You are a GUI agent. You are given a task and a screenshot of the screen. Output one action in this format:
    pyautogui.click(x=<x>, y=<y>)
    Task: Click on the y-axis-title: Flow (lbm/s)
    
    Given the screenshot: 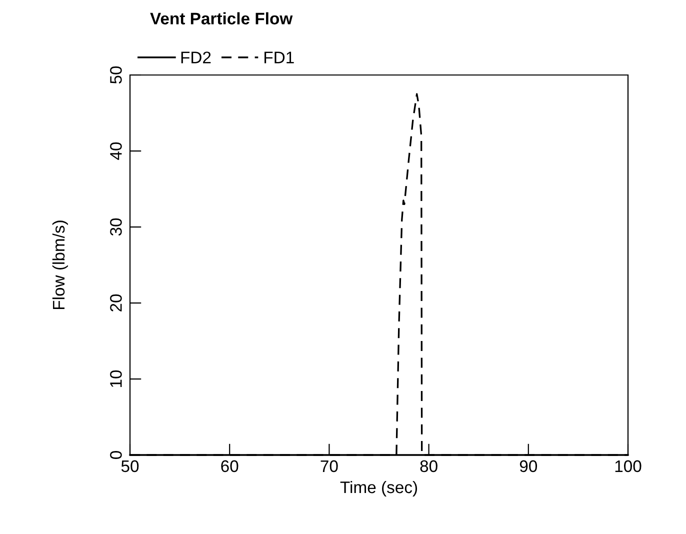 What is the action you would take?
    pyautogui.click(x=60, y=264)
    